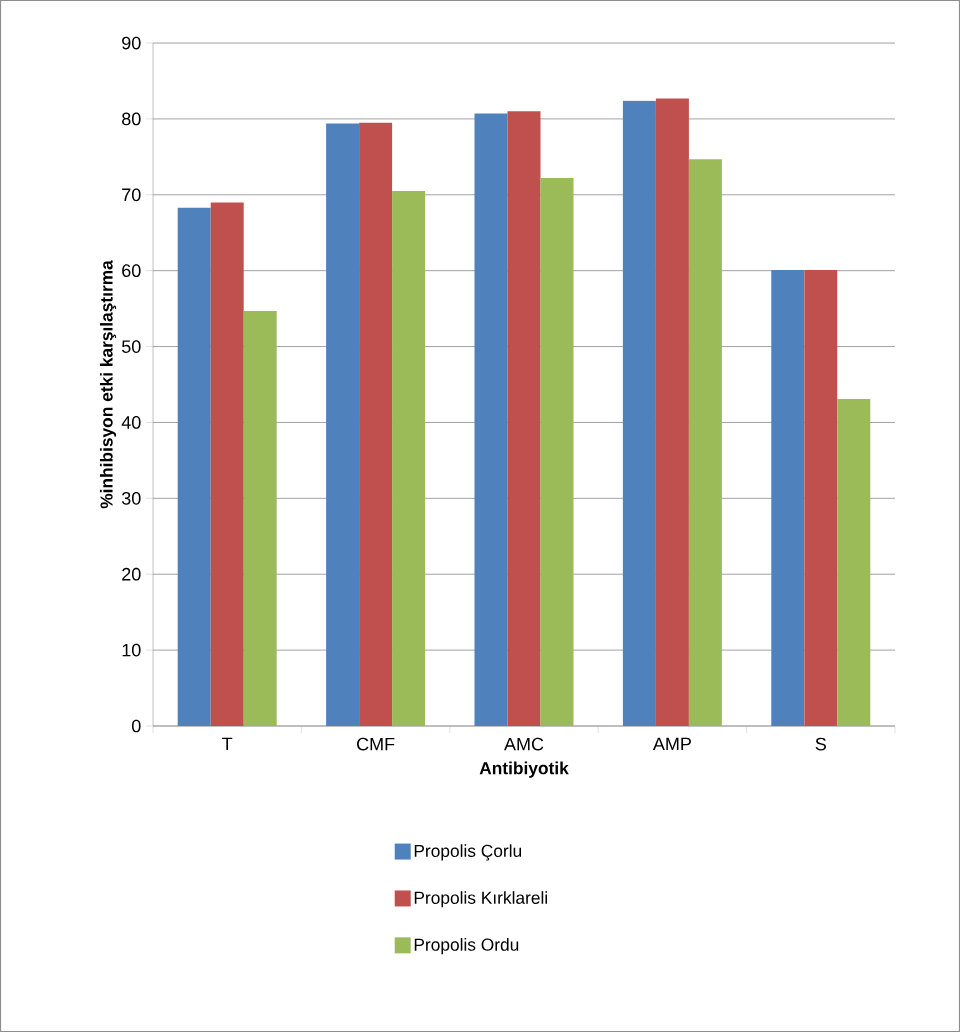 Image resolution: width=960 pixels, height=1032 pixels. Describe the element at coordinates (136, 726) in the screenshot. I see `y-tick-label: 0` at that location.